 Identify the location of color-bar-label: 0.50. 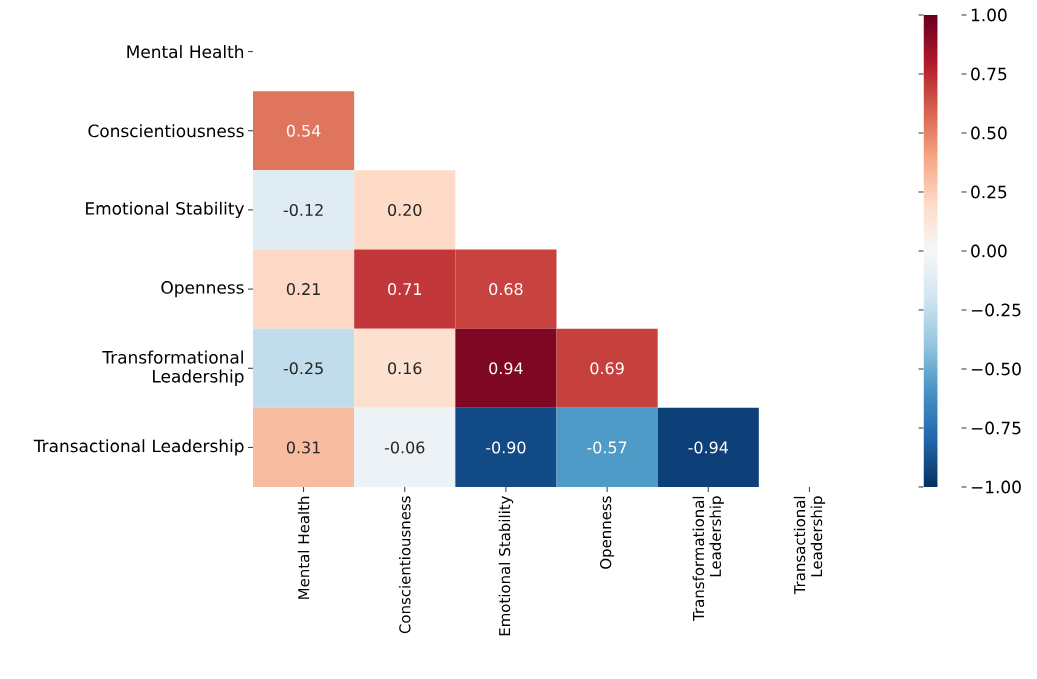
(989, 133).